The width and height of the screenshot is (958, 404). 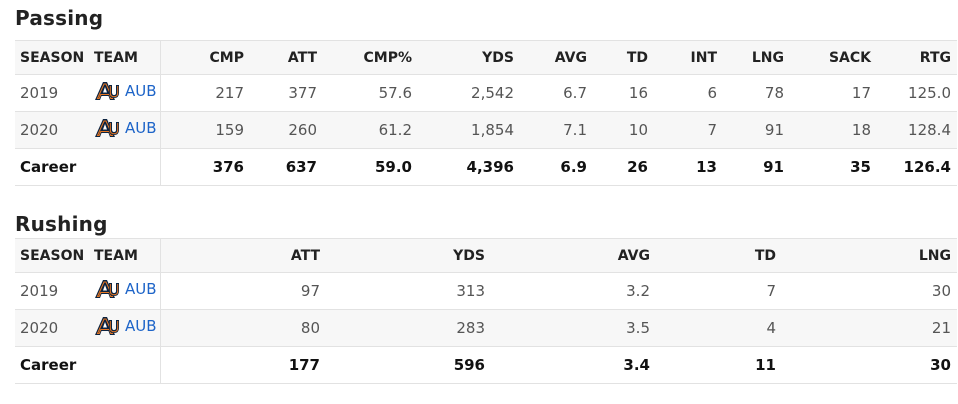 What do you see at coordinates (774, 93) in the screenshot?
I see `lng-cell: 78` at bounding box center [774, 93].